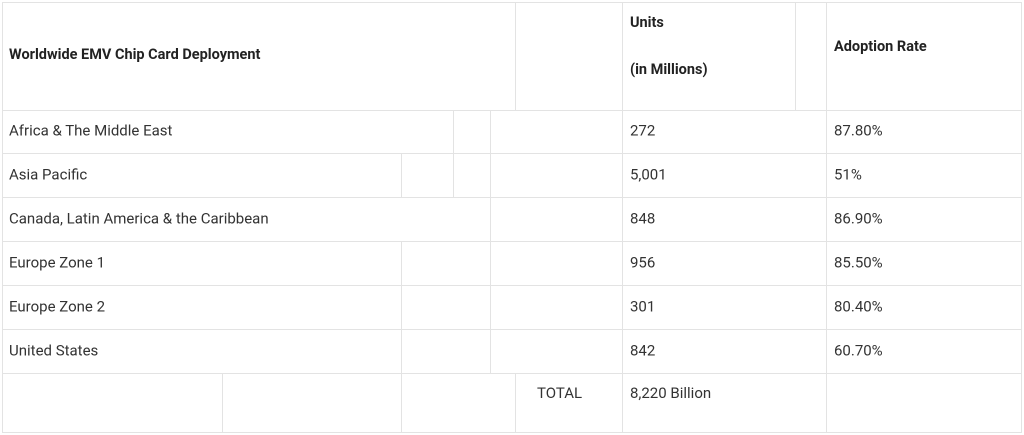 This screenshot has width=1024, height=435. Describe the element at coordinates (642, 306) in the screenshot. I see `units: 301` at that location.